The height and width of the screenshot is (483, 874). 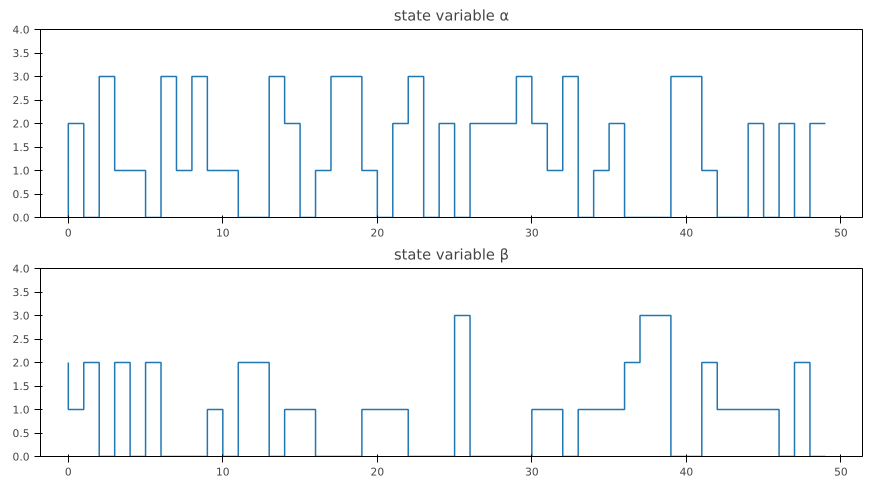 What do you see at coordinates (451, 255) in the screenshot?
I see `chart-title: state variable β` at bounding box center [451, 255].